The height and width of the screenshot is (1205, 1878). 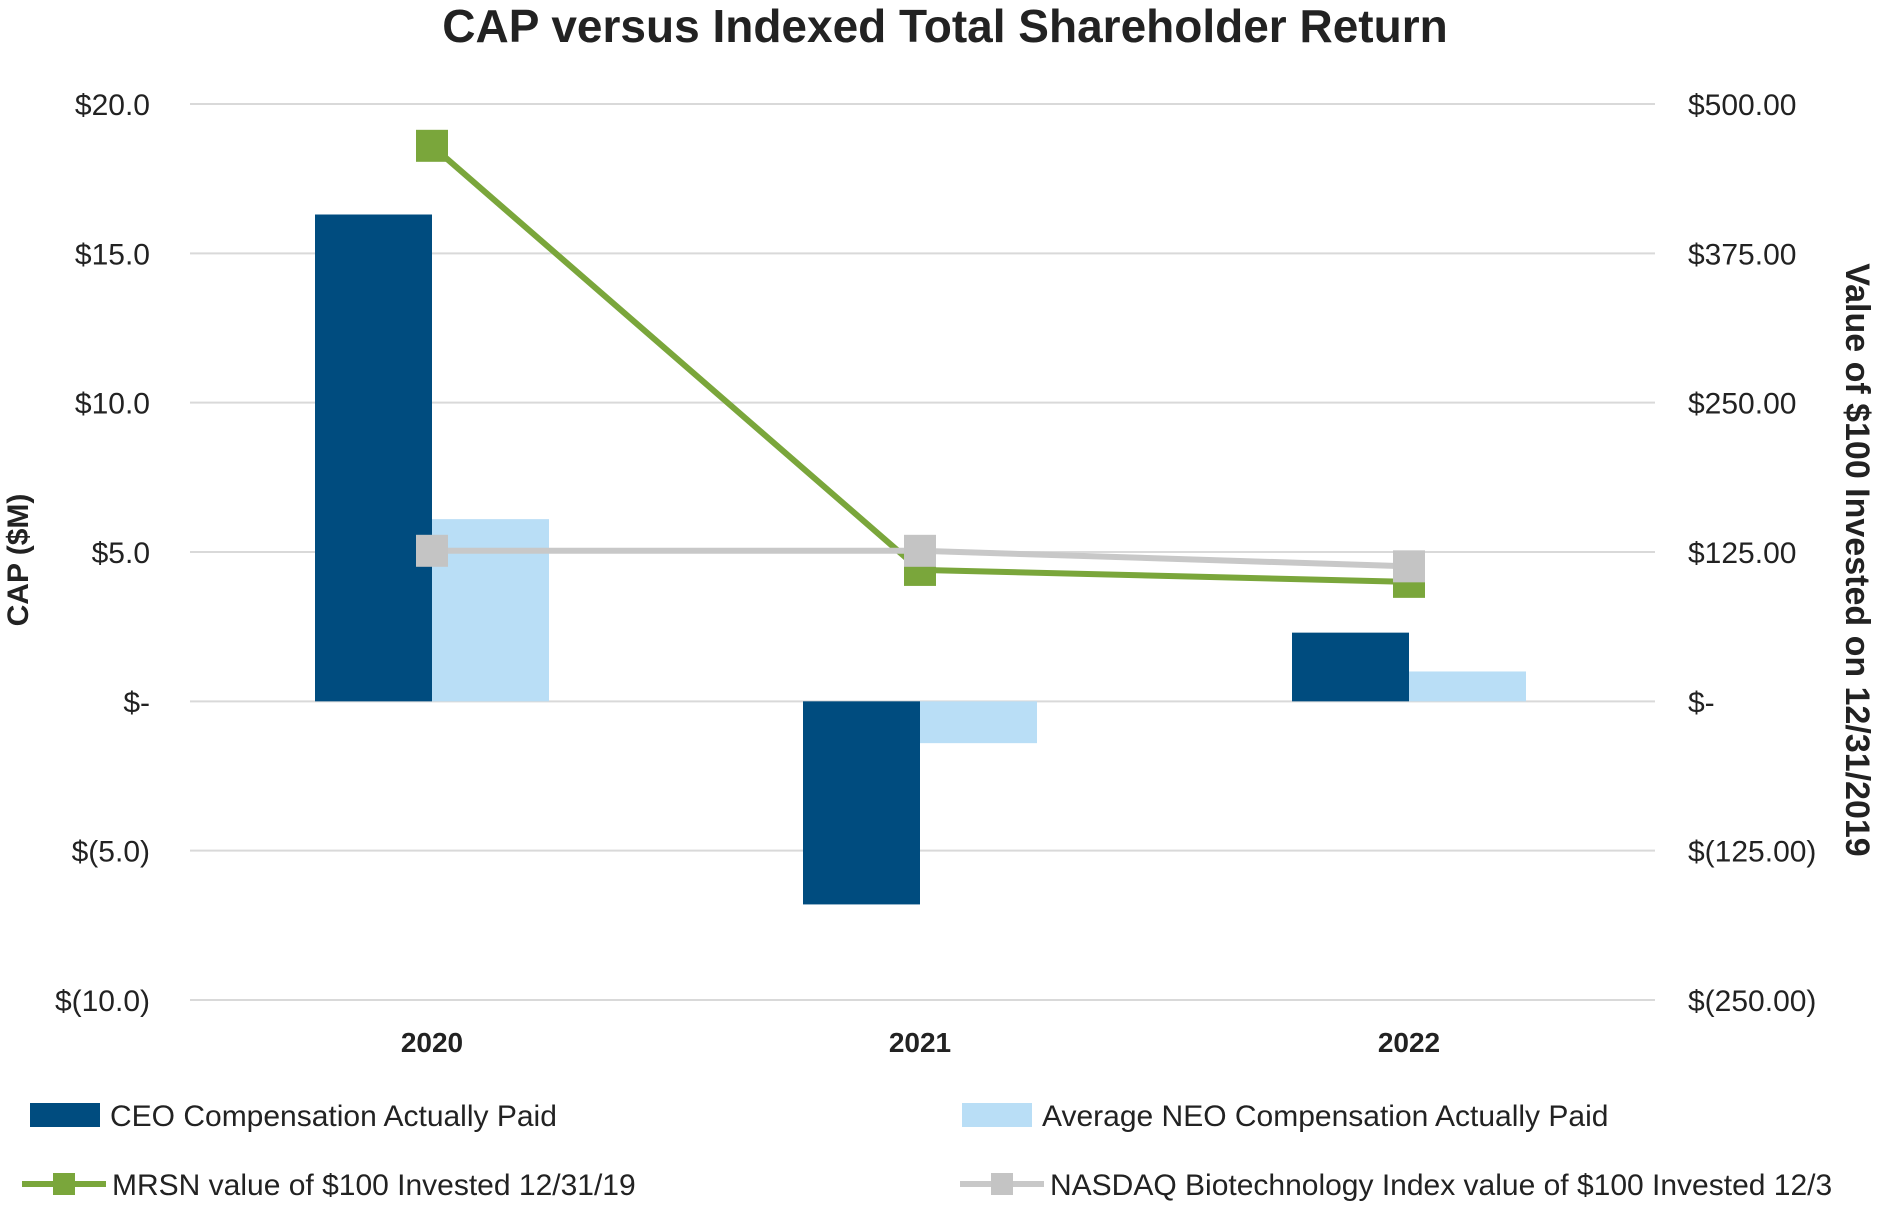 What do you see at coordinates (111, 852) in the screenshot?
I see `left-tick-label: $(5.0)` at bounding box center [111, 852].